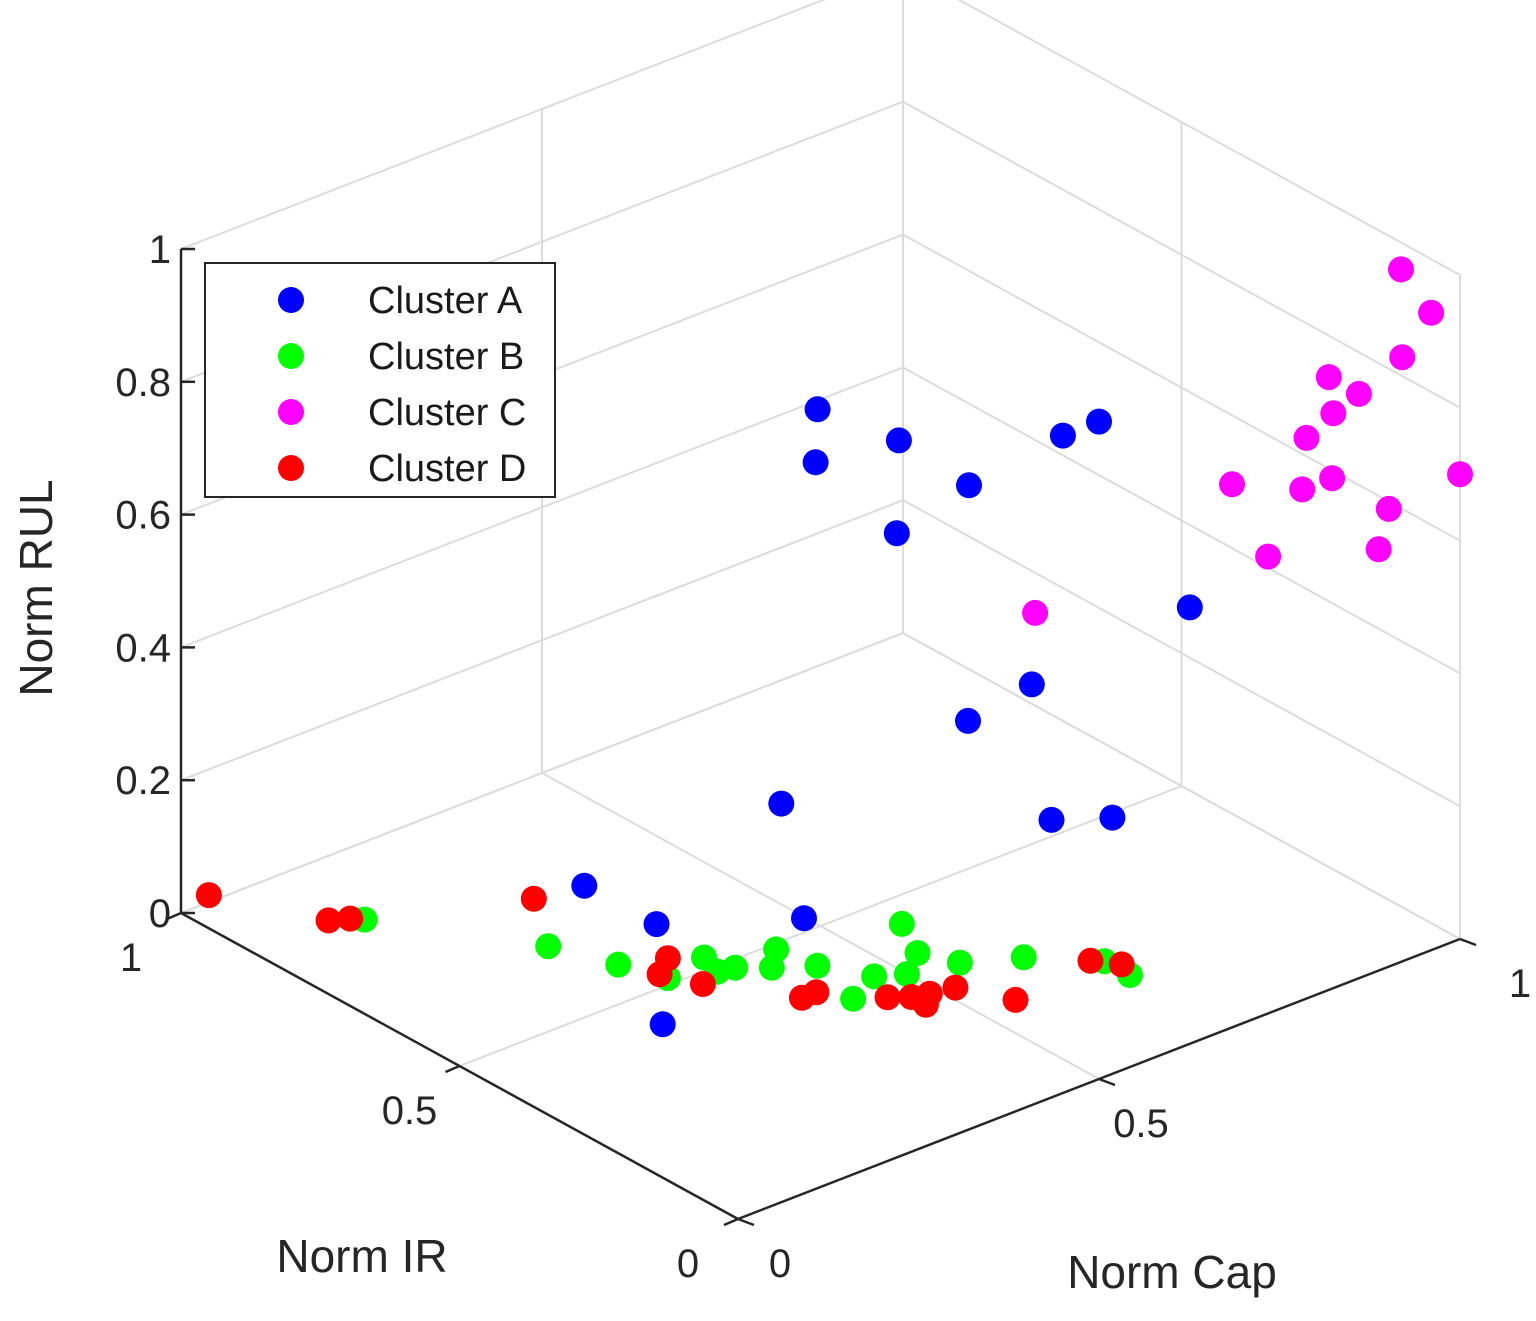  Describe the element at coordinates (131, 958) in the screenshot. I see `y-tick-label: 1` at that location.